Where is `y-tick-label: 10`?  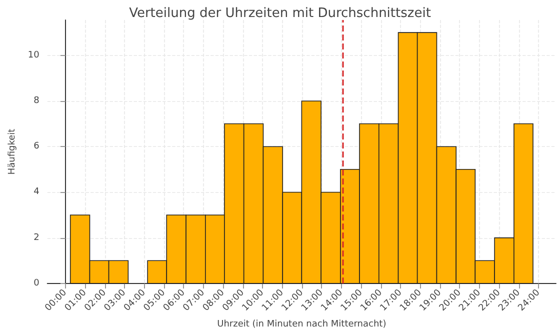 y-tick-label: 10 is located at coordinates (34, 55).